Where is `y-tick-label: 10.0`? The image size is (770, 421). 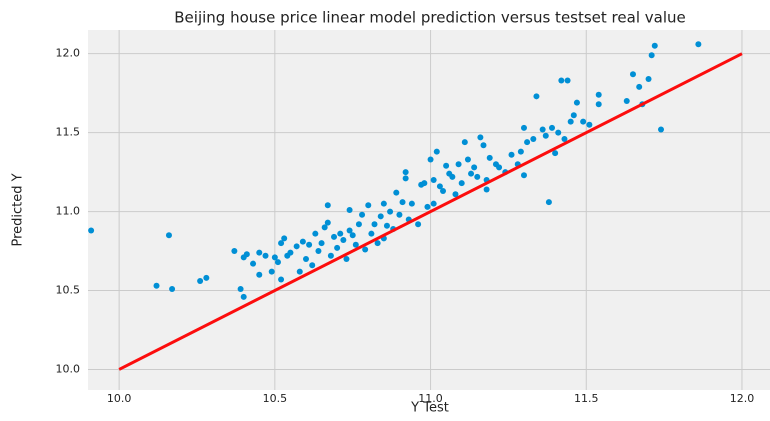
y-tick-label: 10.0 is located at coordinates (68, 368).